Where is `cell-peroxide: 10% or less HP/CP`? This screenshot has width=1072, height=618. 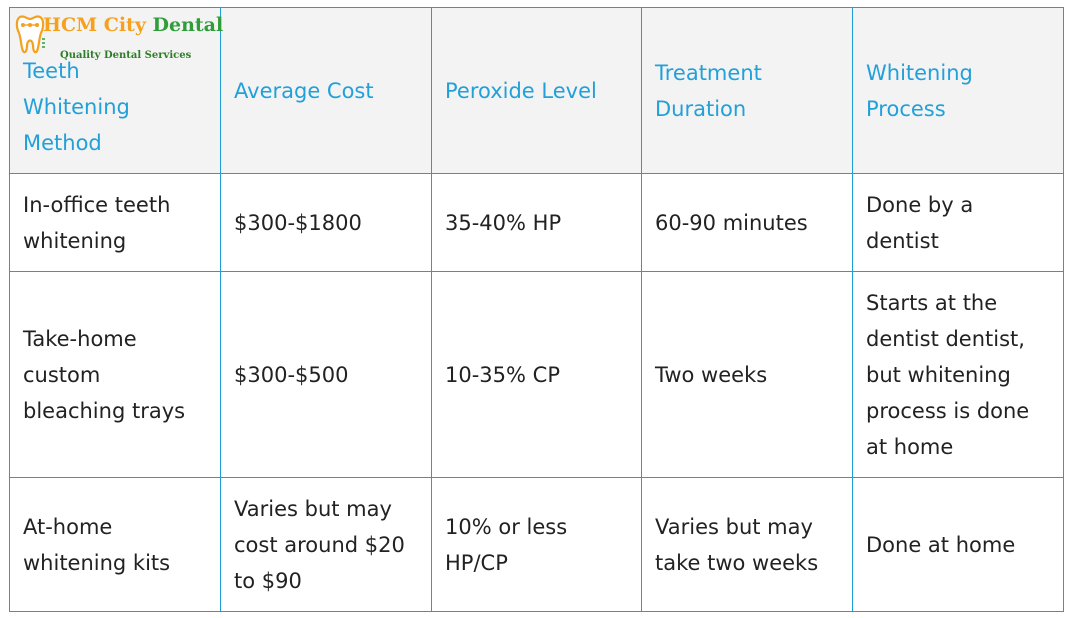
cell-peroxide: 10% or less HP/CP is located at coordinates (536, 544).